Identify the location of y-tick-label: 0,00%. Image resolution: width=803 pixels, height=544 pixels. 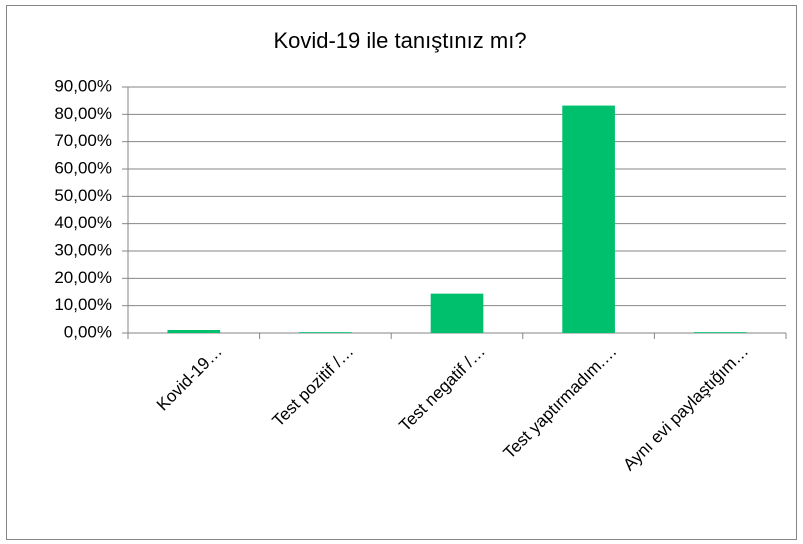
(88, 331).